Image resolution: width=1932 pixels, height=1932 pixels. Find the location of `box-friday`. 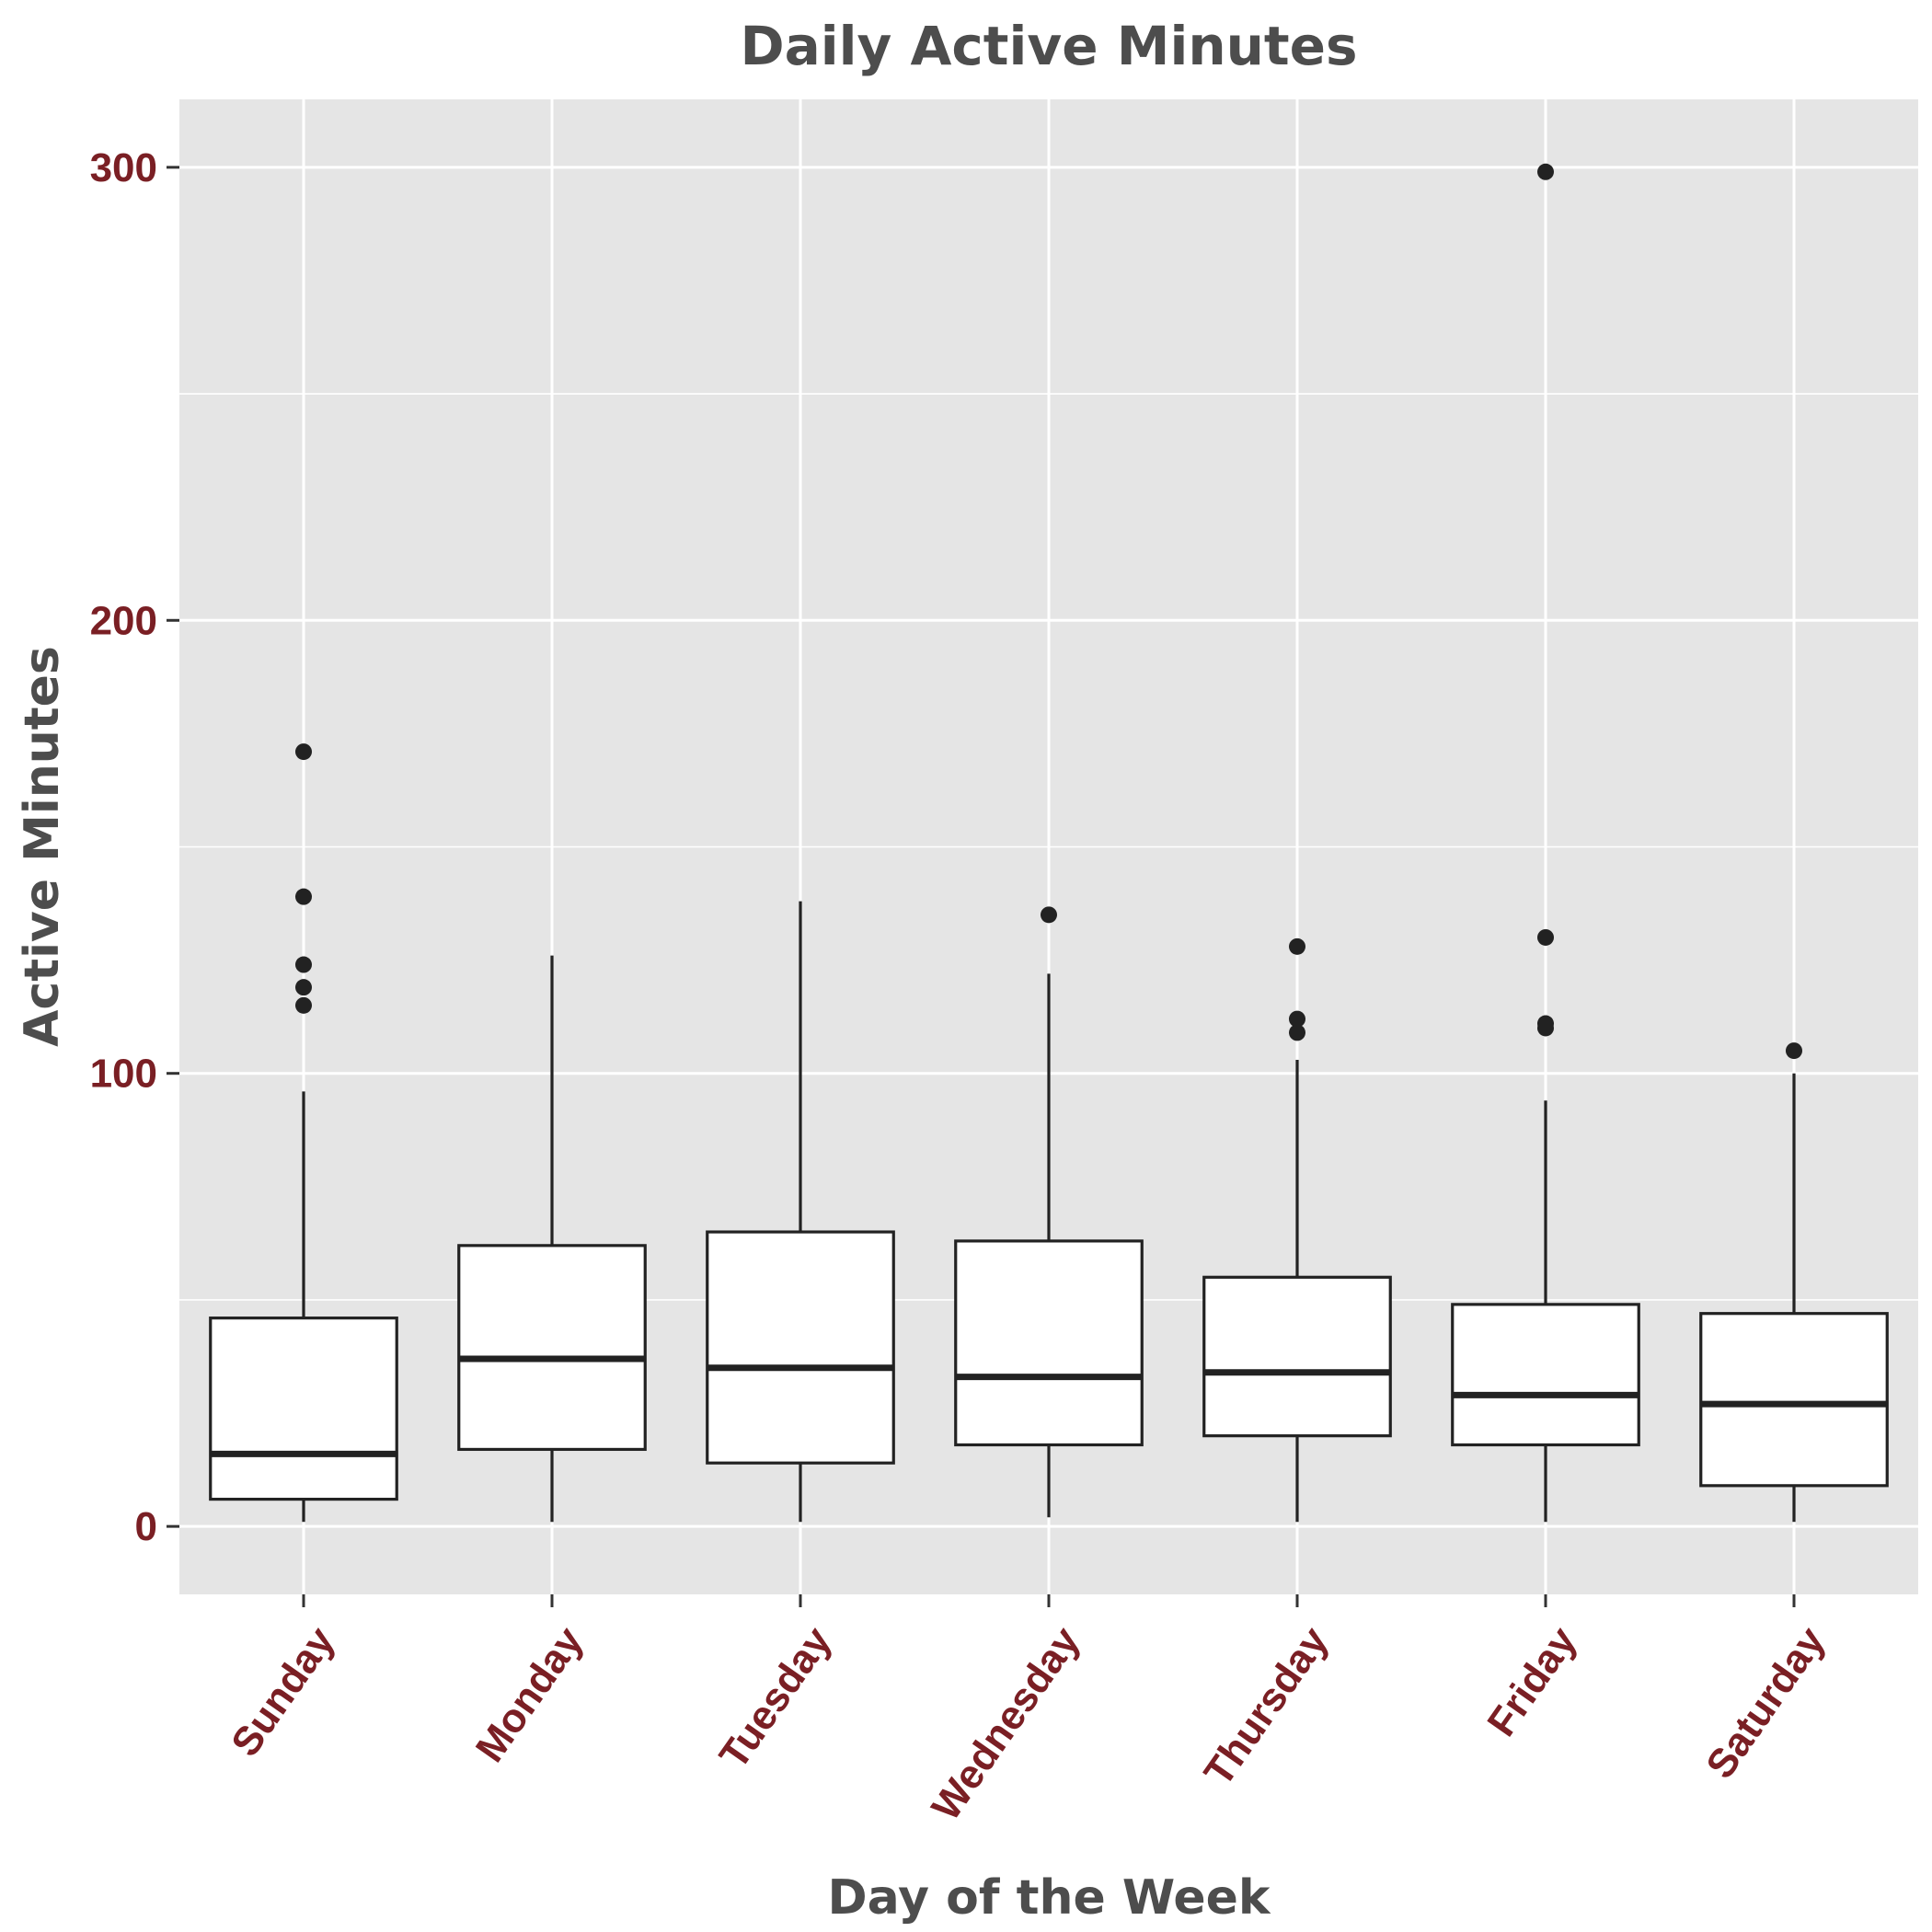

box-friday is located at coordinates (1545, 843).